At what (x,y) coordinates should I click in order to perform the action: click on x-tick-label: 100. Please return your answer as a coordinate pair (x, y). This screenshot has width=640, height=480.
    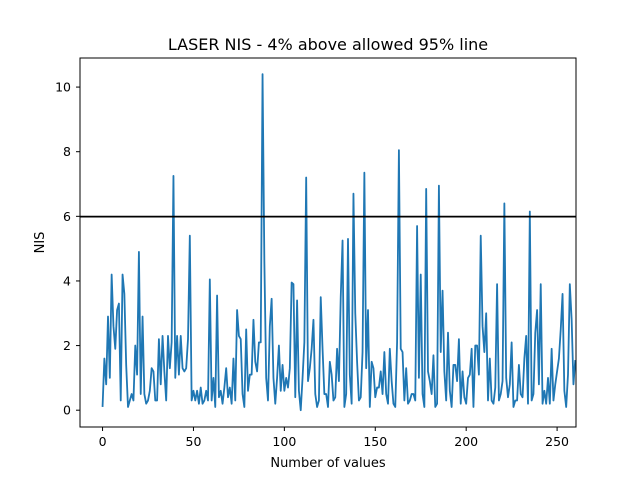
    Looking at the image, I should click on (284, 441).